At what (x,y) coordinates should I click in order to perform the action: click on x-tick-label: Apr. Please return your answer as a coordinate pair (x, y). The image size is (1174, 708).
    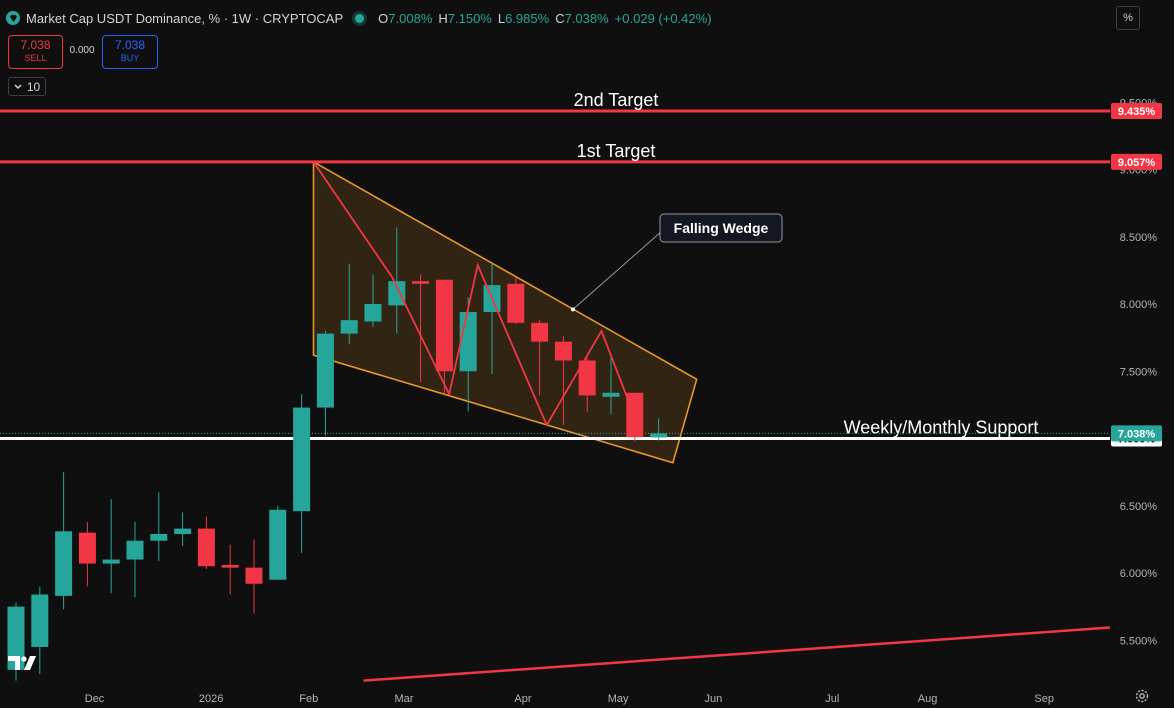
    Looking at the image, I should click on (522, 699).